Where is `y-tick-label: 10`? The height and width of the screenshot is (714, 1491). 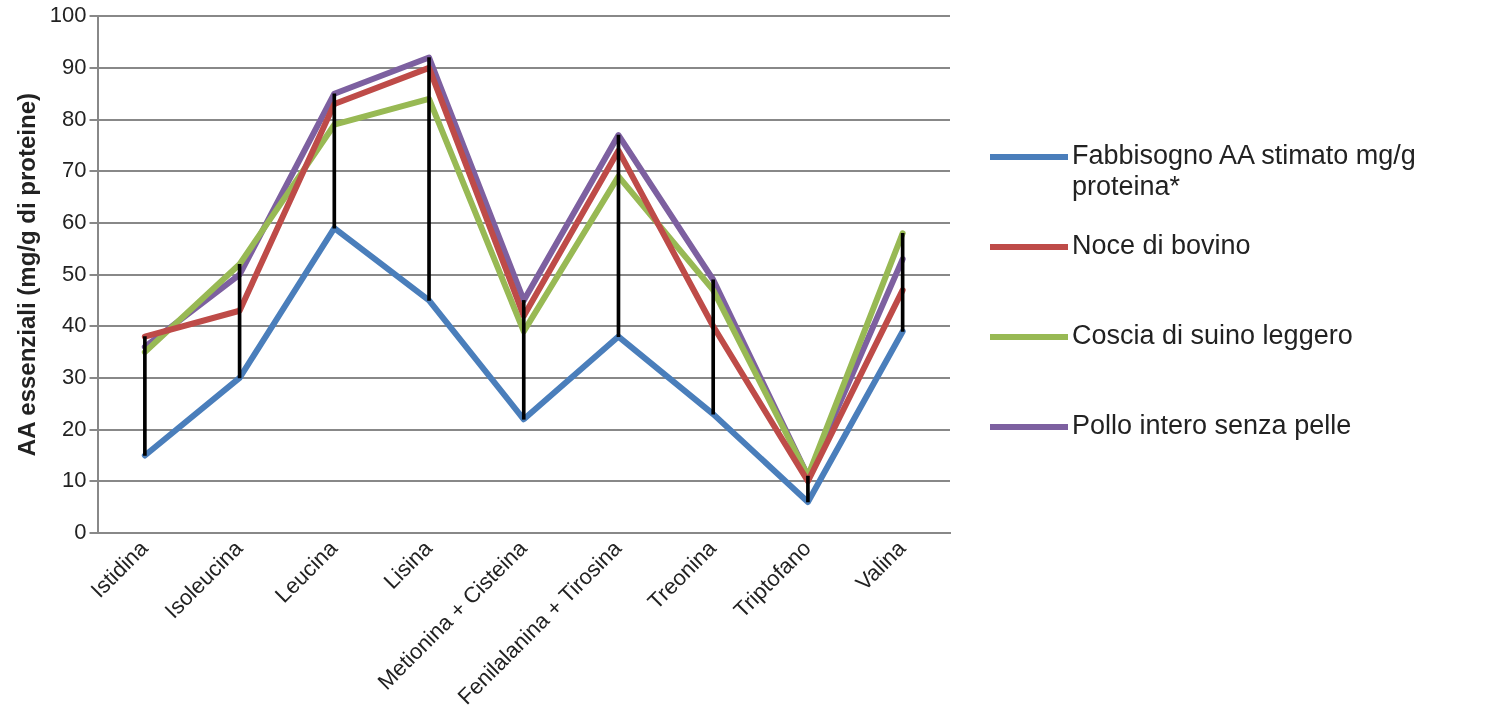 y-tick-label: 10 is located at coordinates (74, 480).